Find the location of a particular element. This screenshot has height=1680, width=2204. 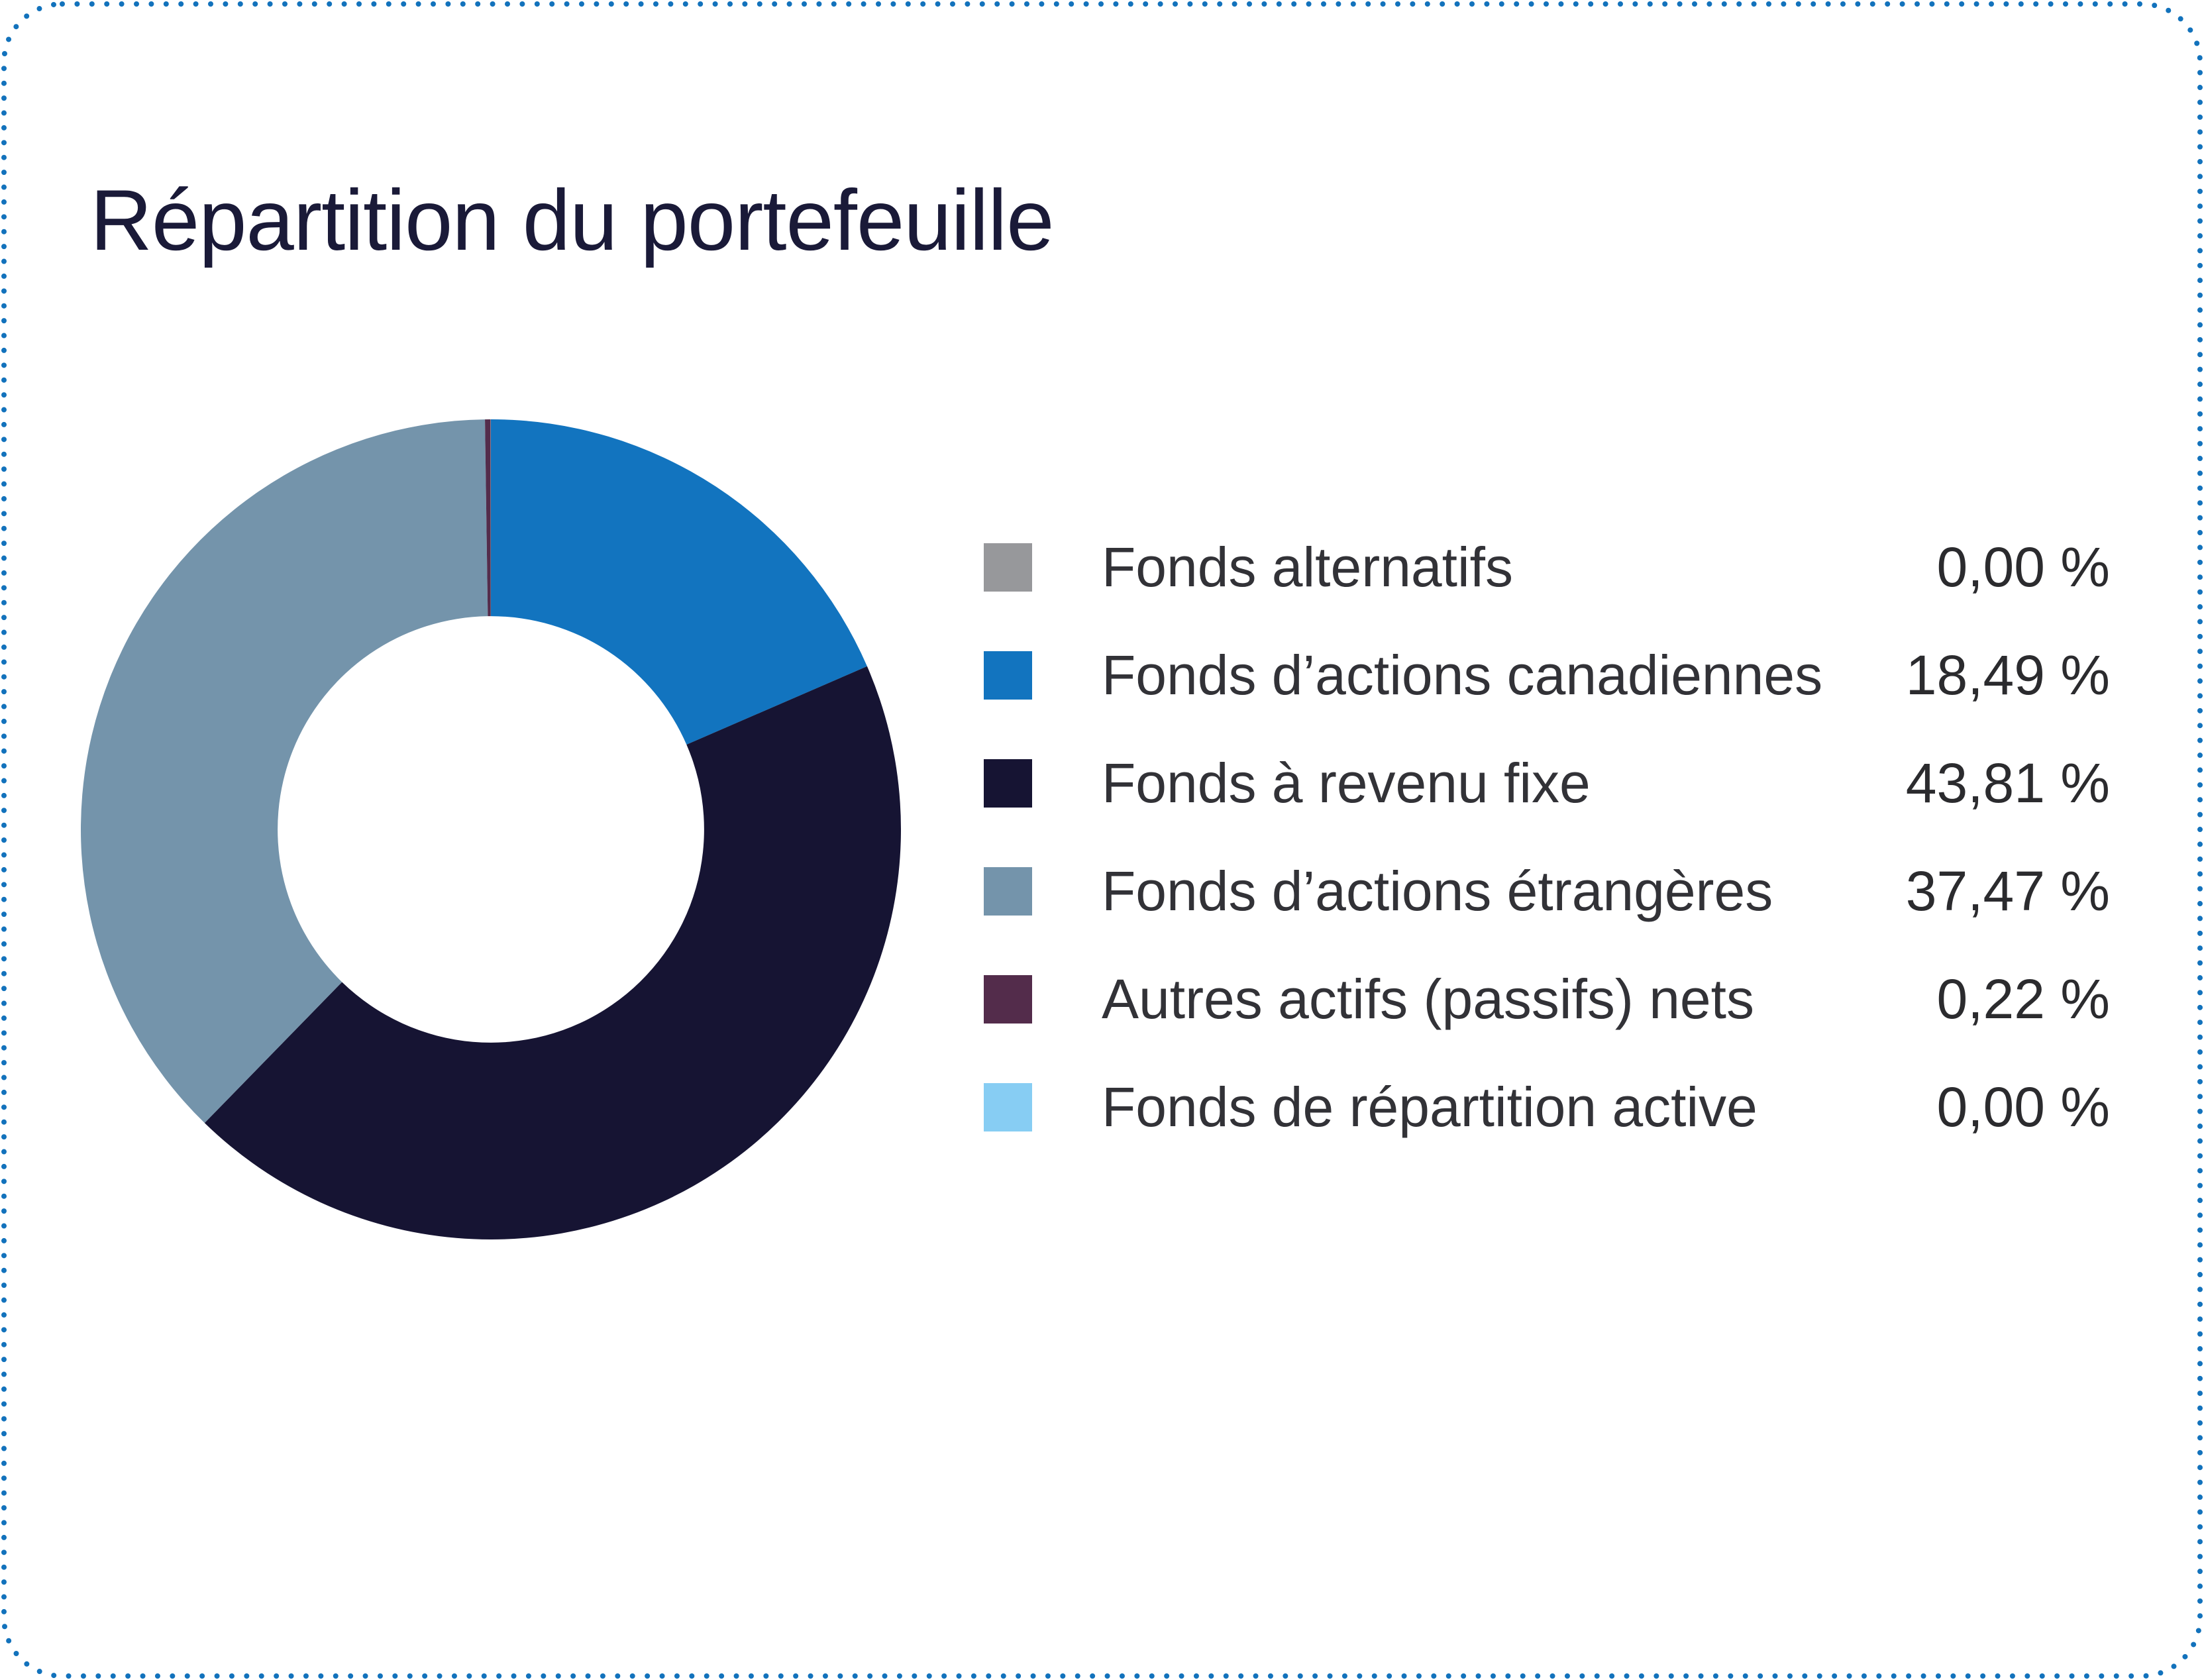

legend-label: Fonds alternatifs is located at coordinates (1307, 567).